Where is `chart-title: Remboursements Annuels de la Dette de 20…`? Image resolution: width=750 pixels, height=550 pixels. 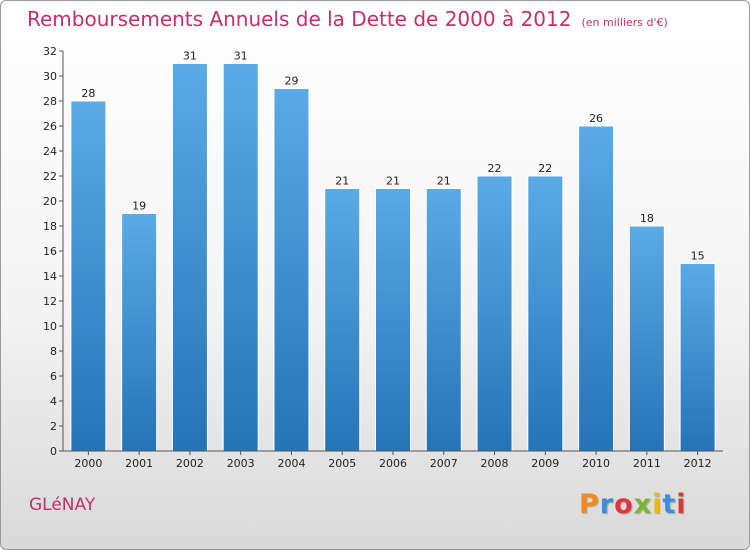 chart-title: Remboursements Annuels de la Dette de 20… is located at coordinates (347, 19).